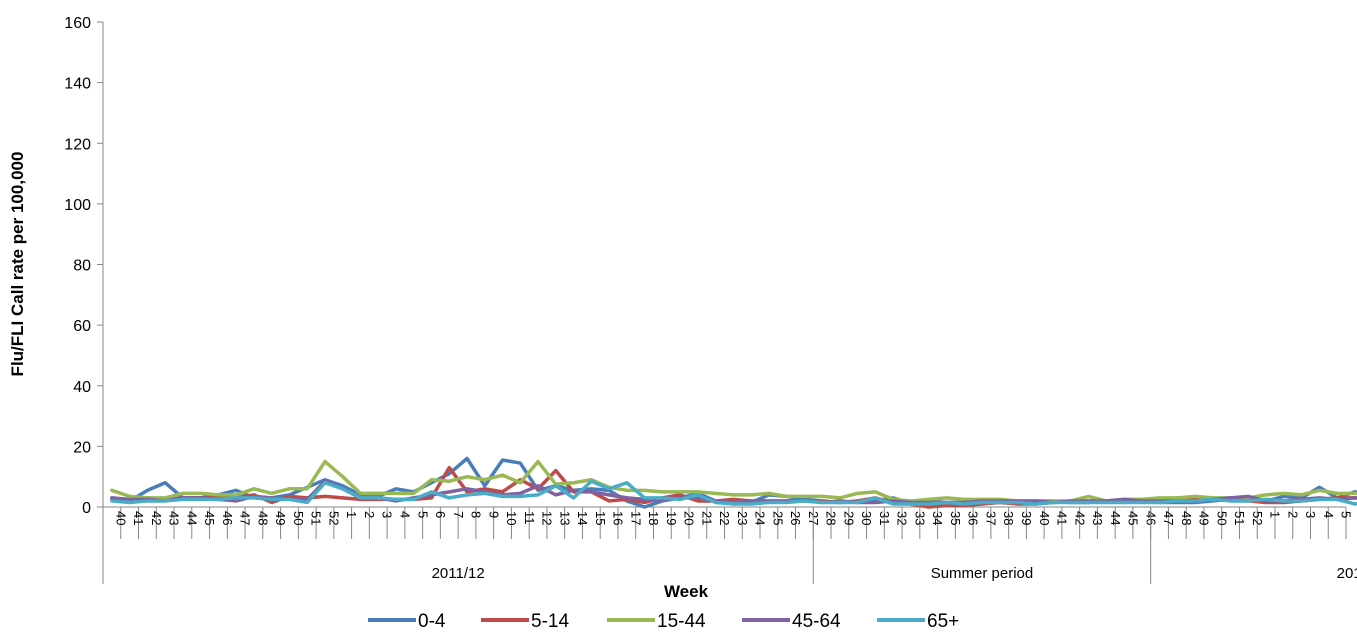 The height and width of the screenshot is (634, 1357). I want to click on group-label: 2011/12, so click(458, 573).